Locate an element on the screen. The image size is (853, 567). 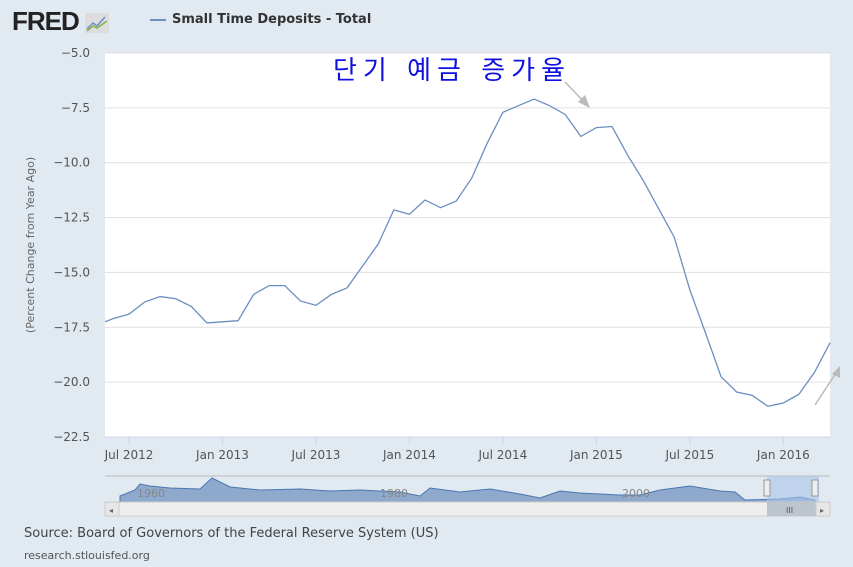
scroll-right-button is located at coordinates (823, 509).